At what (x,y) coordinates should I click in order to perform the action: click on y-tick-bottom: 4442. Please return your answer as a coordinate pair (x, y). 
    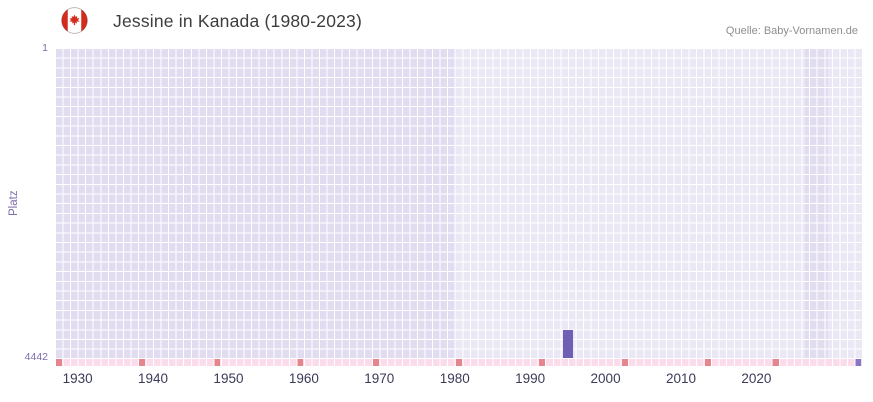
    Looking at the image, I should click on (36, 357).